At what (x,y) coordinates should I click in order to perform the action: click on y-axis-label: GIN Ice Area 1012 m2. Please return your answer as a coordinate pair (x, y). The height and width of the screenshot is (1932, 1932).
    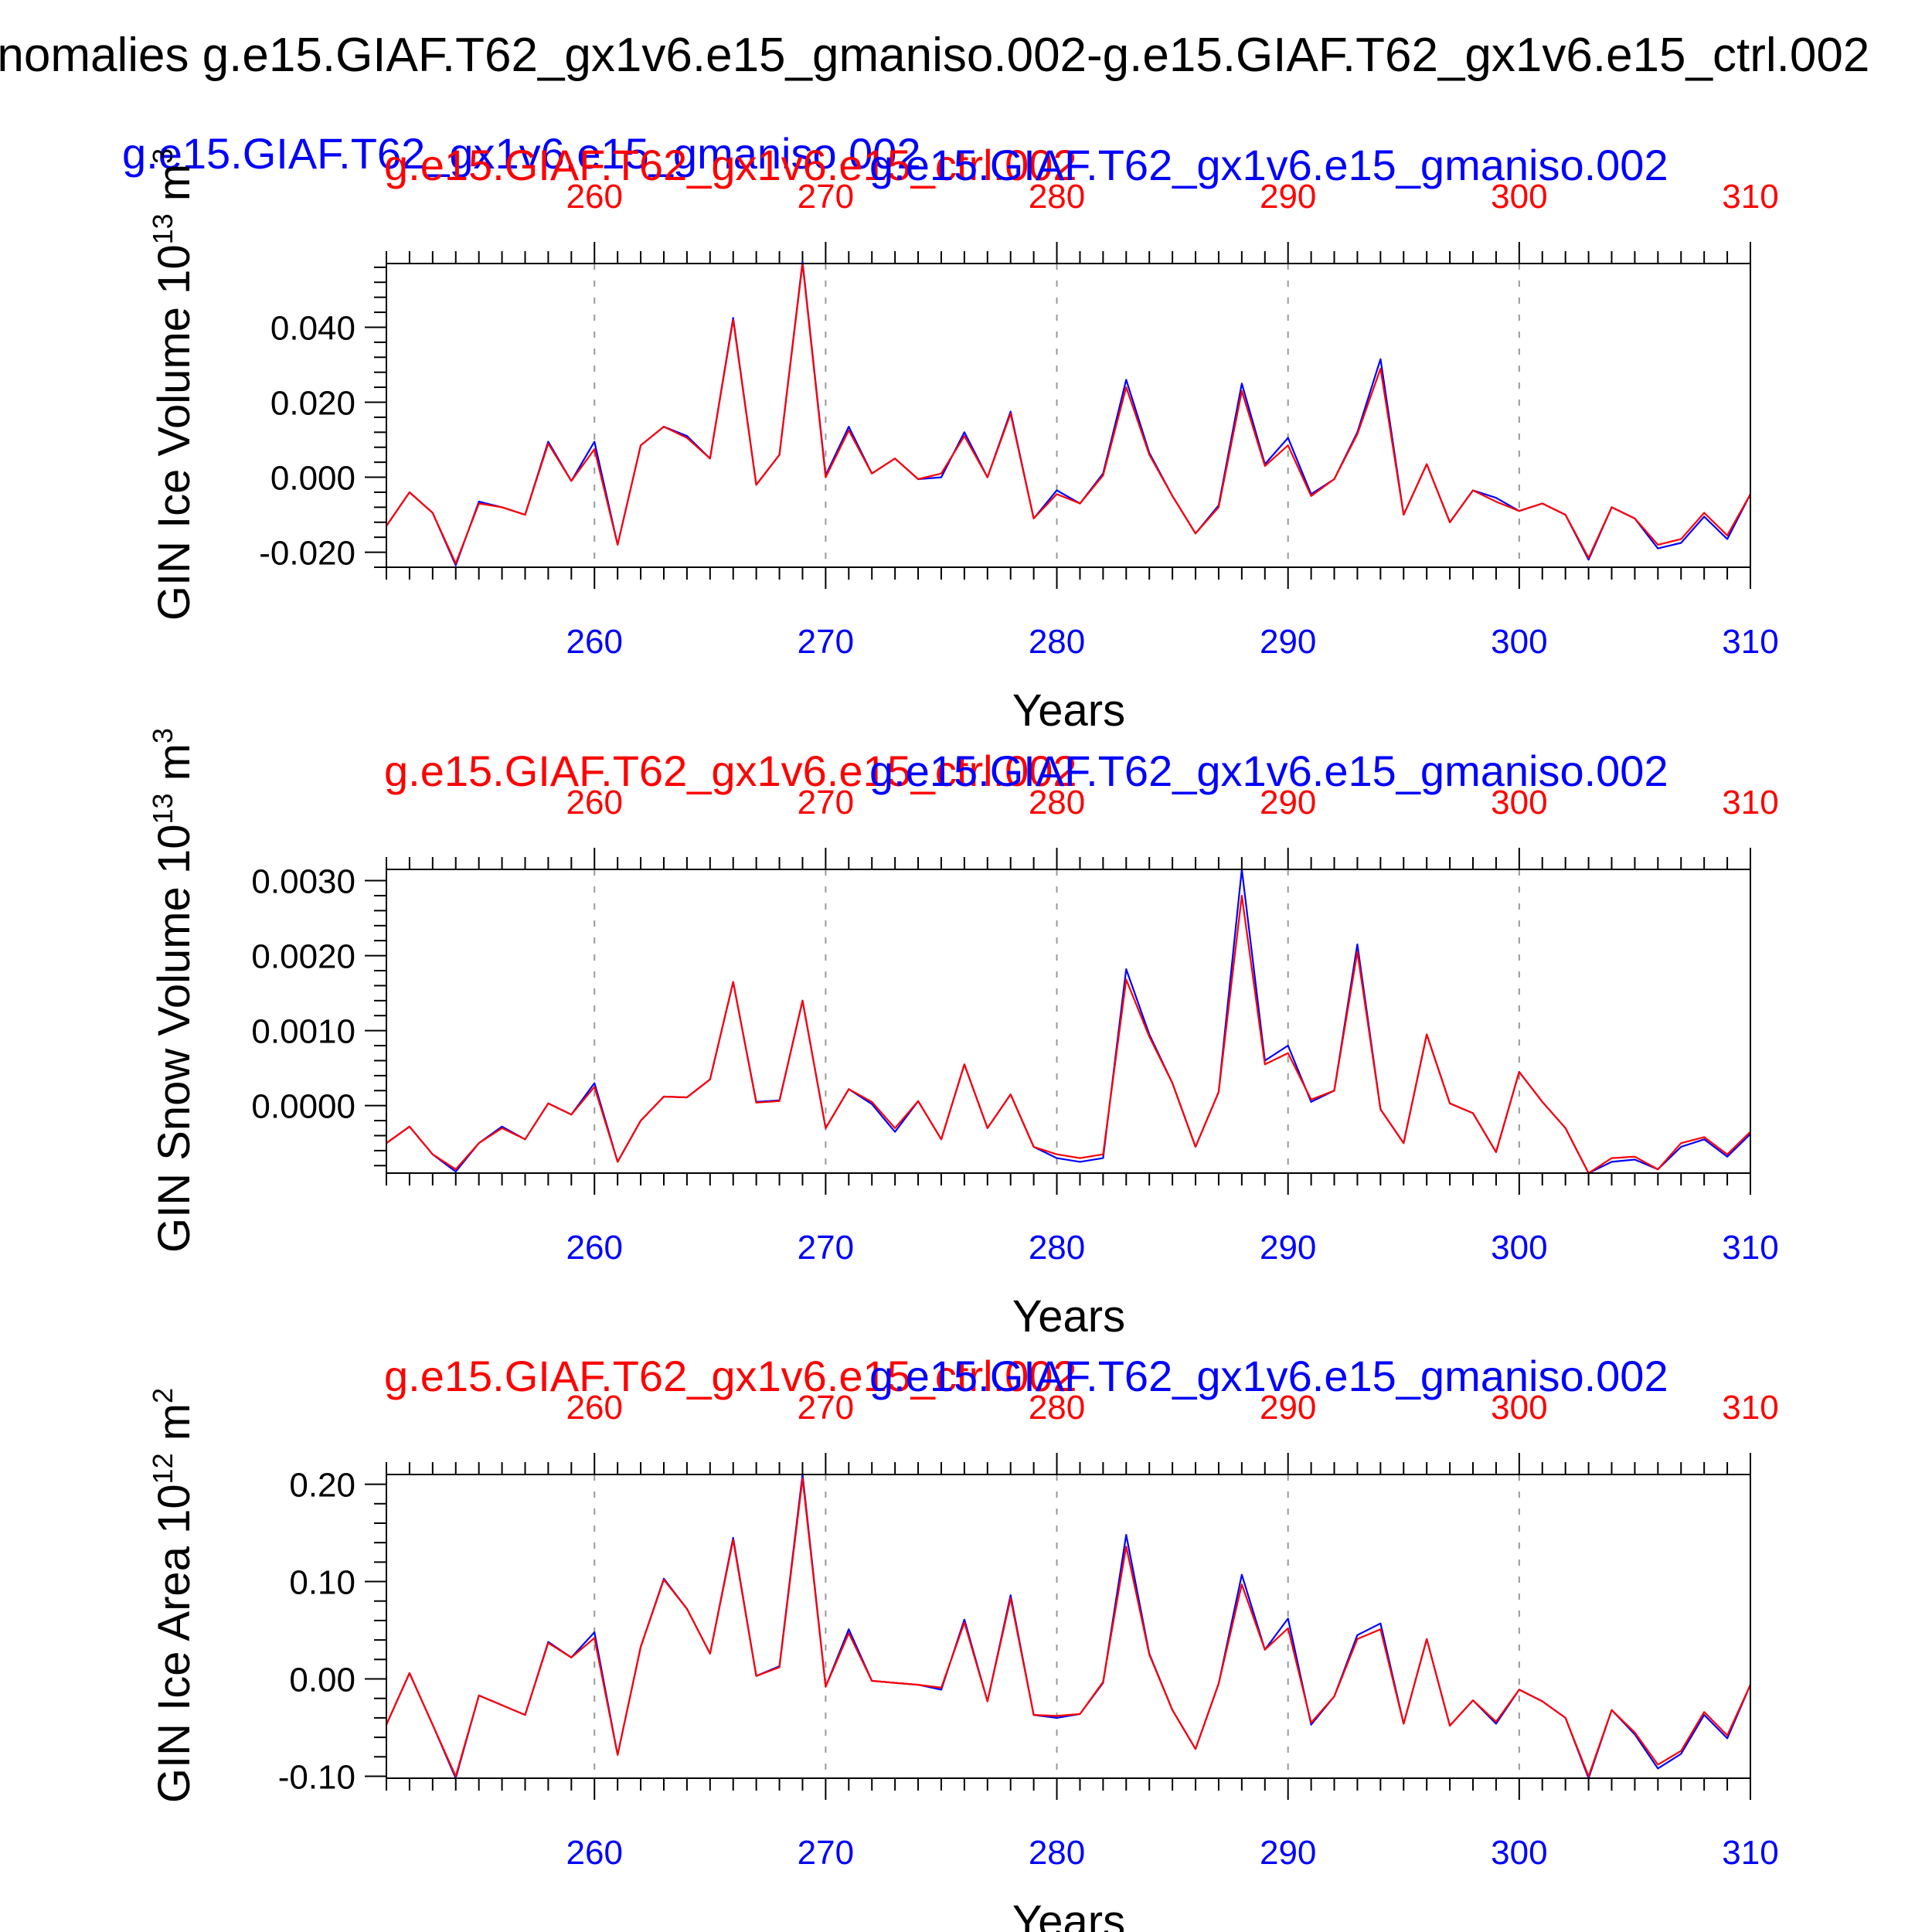
    Looking at the image, I should click on (173, 1596).